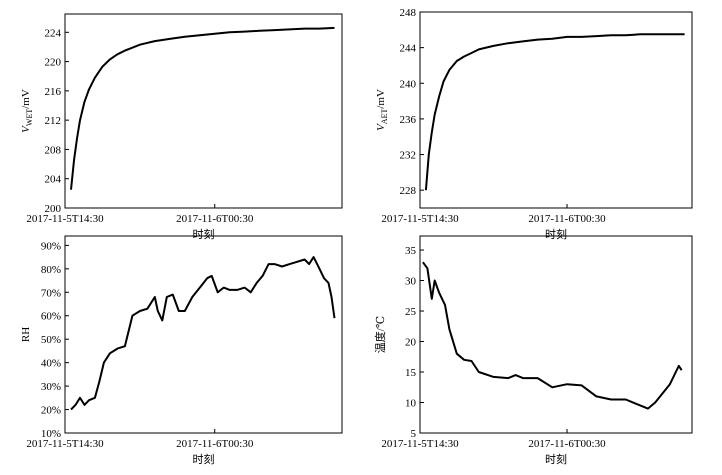 This screenshot has width=722, height=475. What do you see at coordinates (414, 434) in the screenshot?
I see `y-tick-label: 5` at bounding box center [414, 434].